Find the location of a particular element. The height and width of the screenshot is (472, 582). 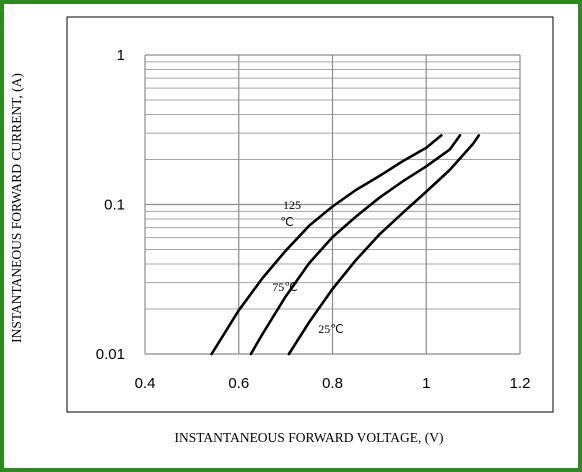

x-tick-label: 1 is located at coordinates (426, 383).